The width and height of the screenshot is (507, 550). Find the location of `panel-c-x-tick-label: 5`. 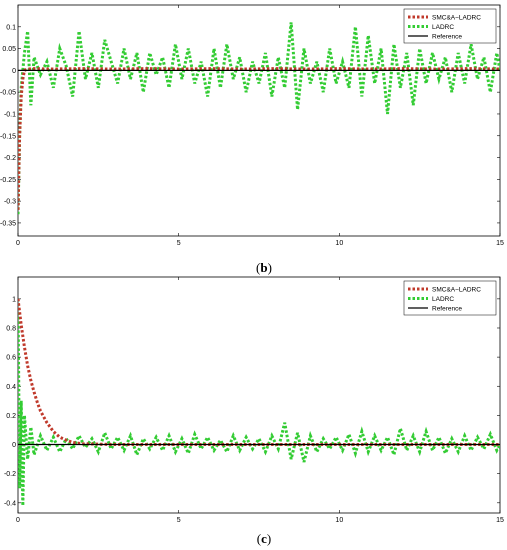

panel-c-x-tick-label: 5 is located at coordinates (179, 520).